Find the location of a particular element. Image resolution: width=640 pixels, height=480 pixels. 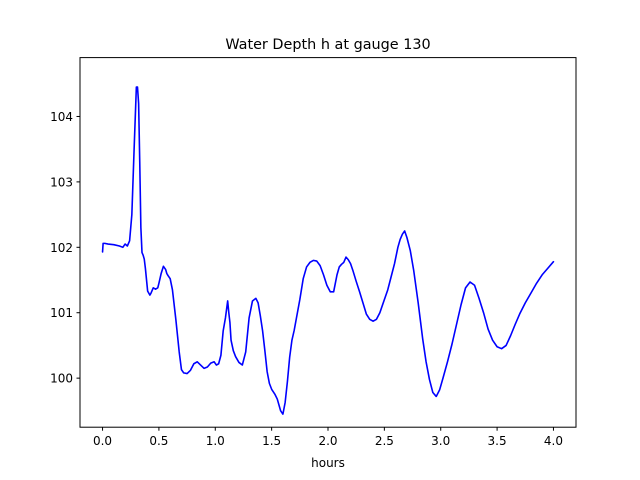

y-tick-label: 103 is located at coordinates (61, 182).